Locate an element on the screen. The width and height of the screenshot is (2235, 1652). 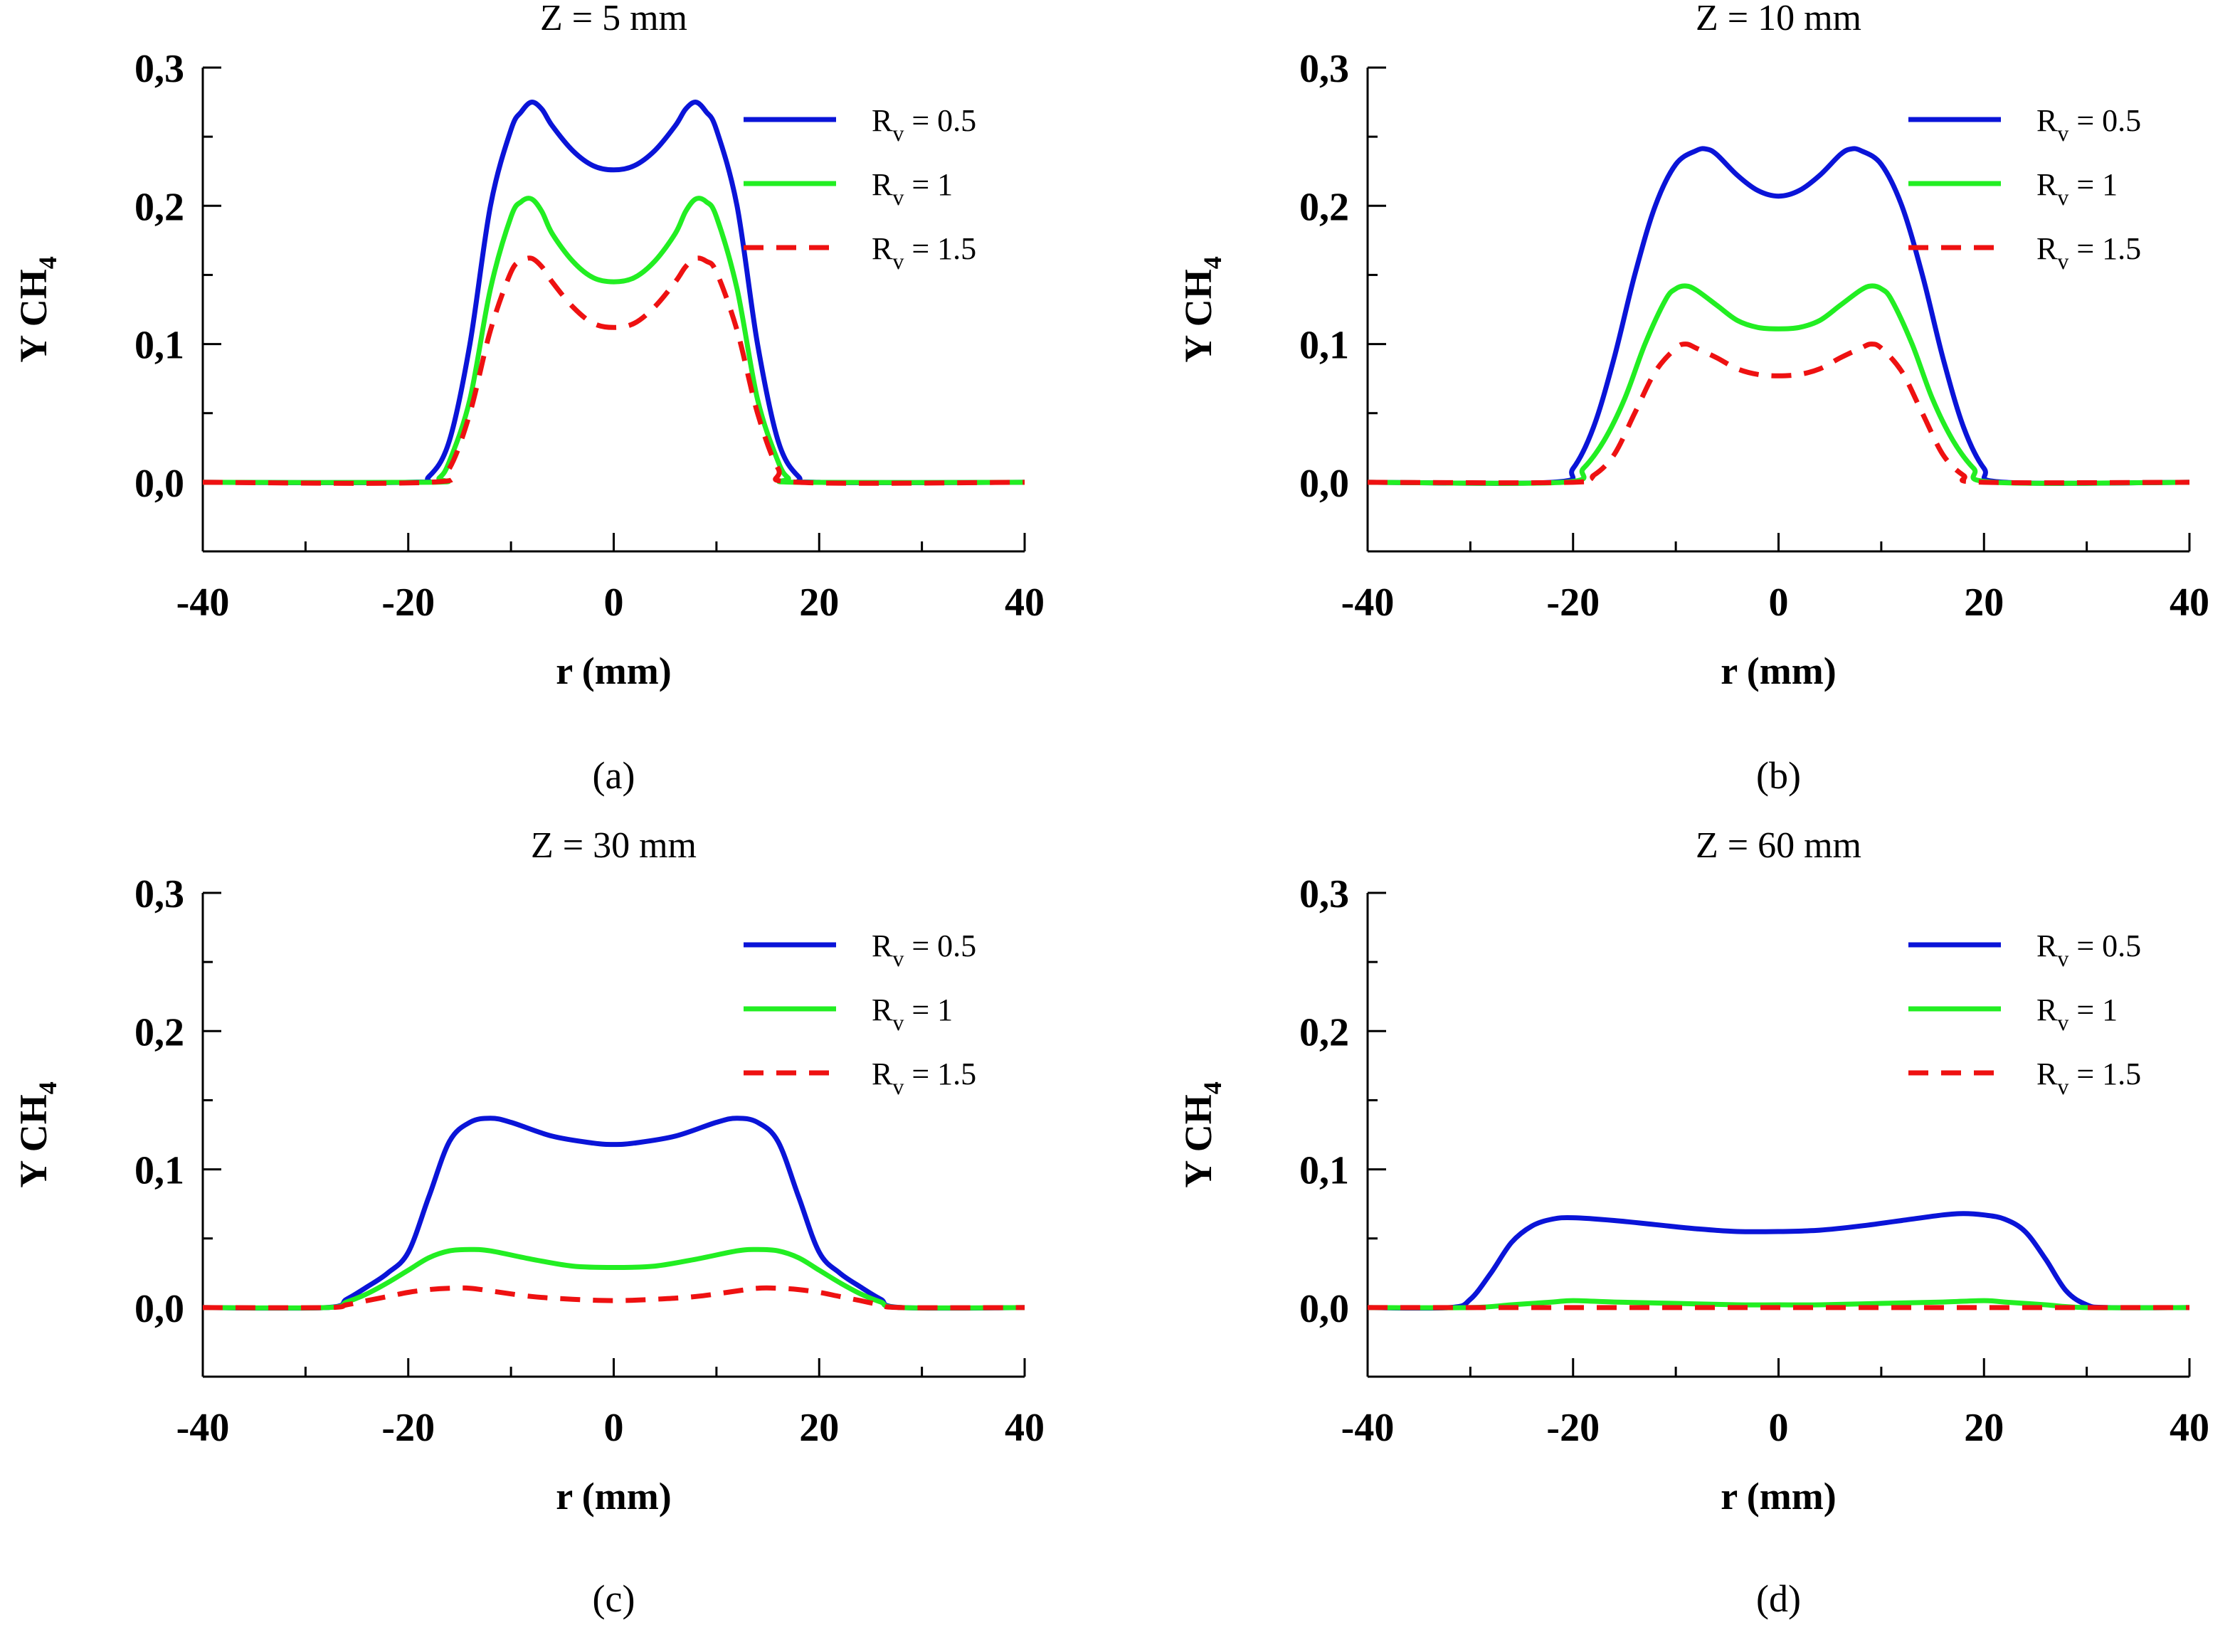
chart-title: Z = 60 mm is located at coordinates (1778, 845).